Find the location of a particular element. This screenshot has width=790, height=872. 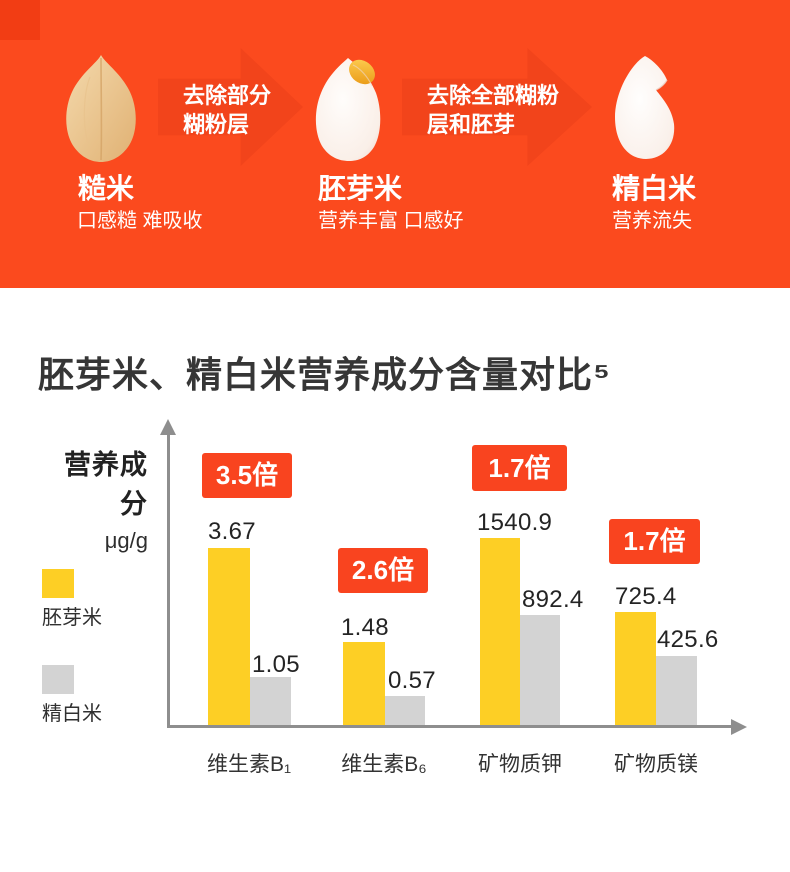

legend-swatch-white-rice is located at coordinates (58, 679).